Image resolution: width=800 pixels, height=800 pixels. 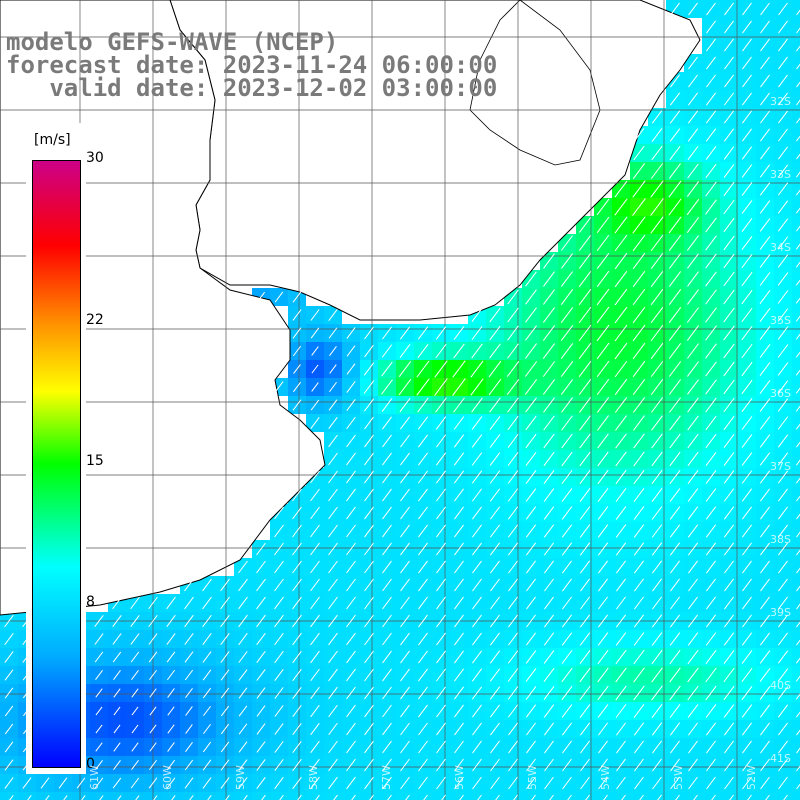 What do you see at coordinates (459, 777) in the screenshot?
I see `longitude-label: 56W` at bounding box center [459, 777].